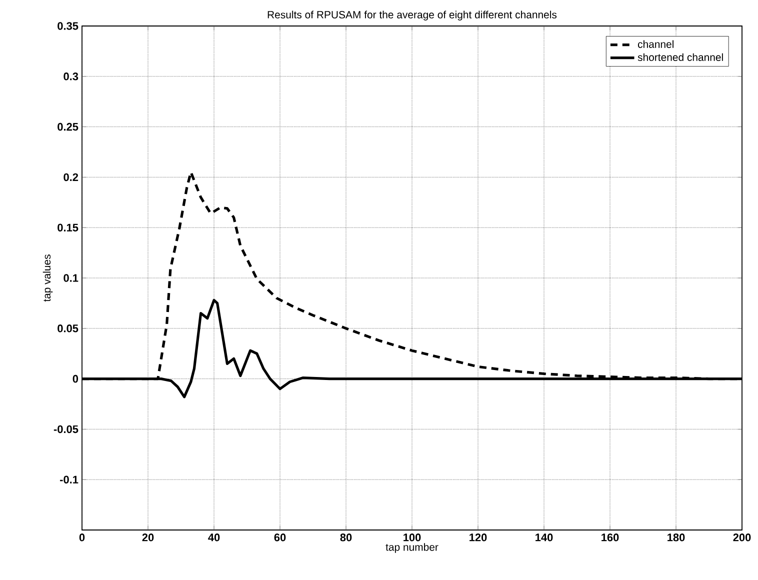 The width and height of the screenshot is (758, 580). What do you see at coordinates (66, 429) in the screenshot?
I see `y-tick-label: -0.05` at bounding box center [66, 429].